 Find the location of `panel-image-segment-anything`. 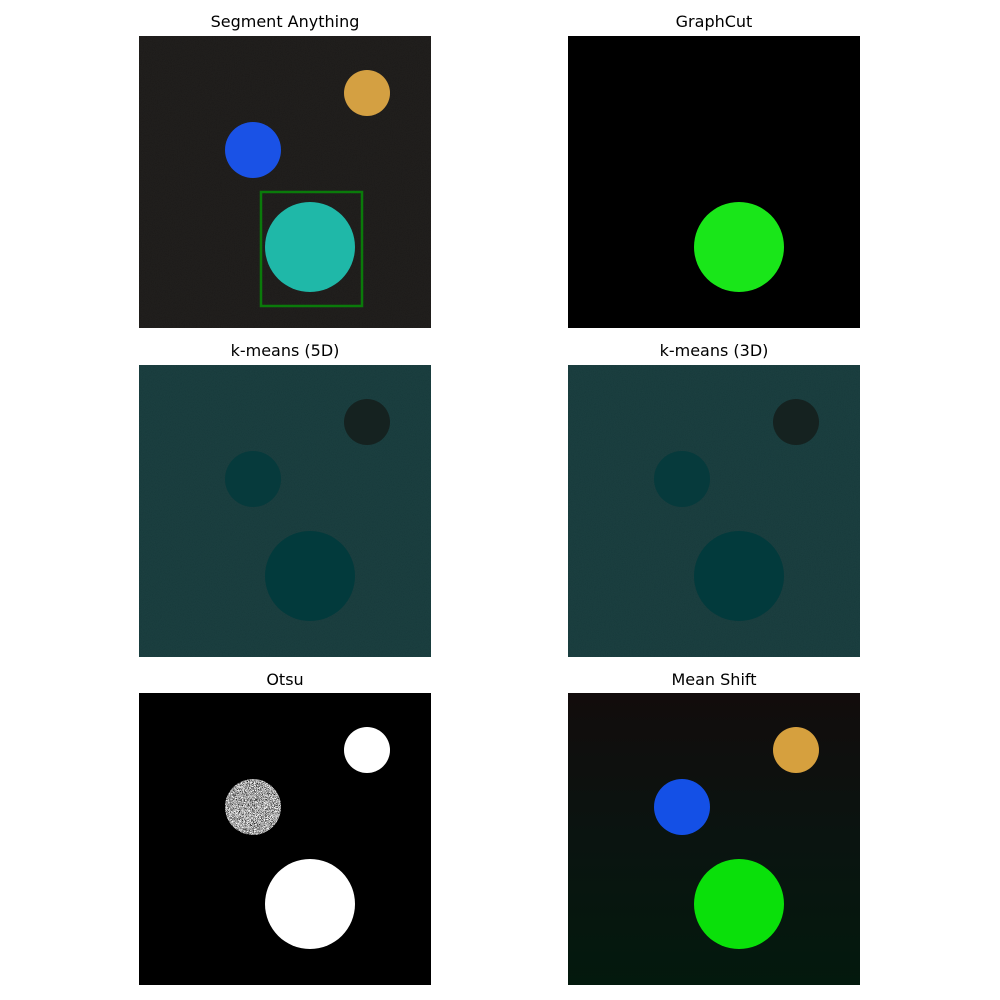

panel-image-segment-anything is located at coordinates (285, 182).